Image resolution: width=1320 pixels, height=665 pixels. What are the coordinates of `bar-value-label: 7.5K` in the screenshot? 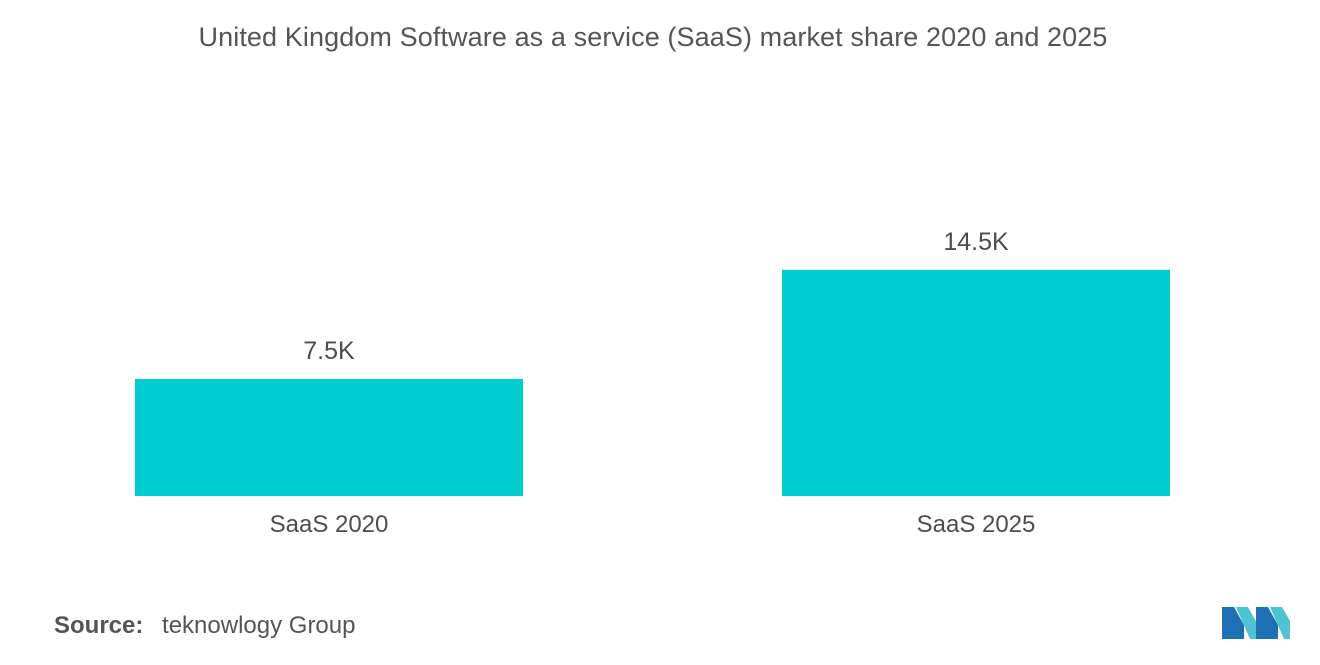 It's located at (329, 351).